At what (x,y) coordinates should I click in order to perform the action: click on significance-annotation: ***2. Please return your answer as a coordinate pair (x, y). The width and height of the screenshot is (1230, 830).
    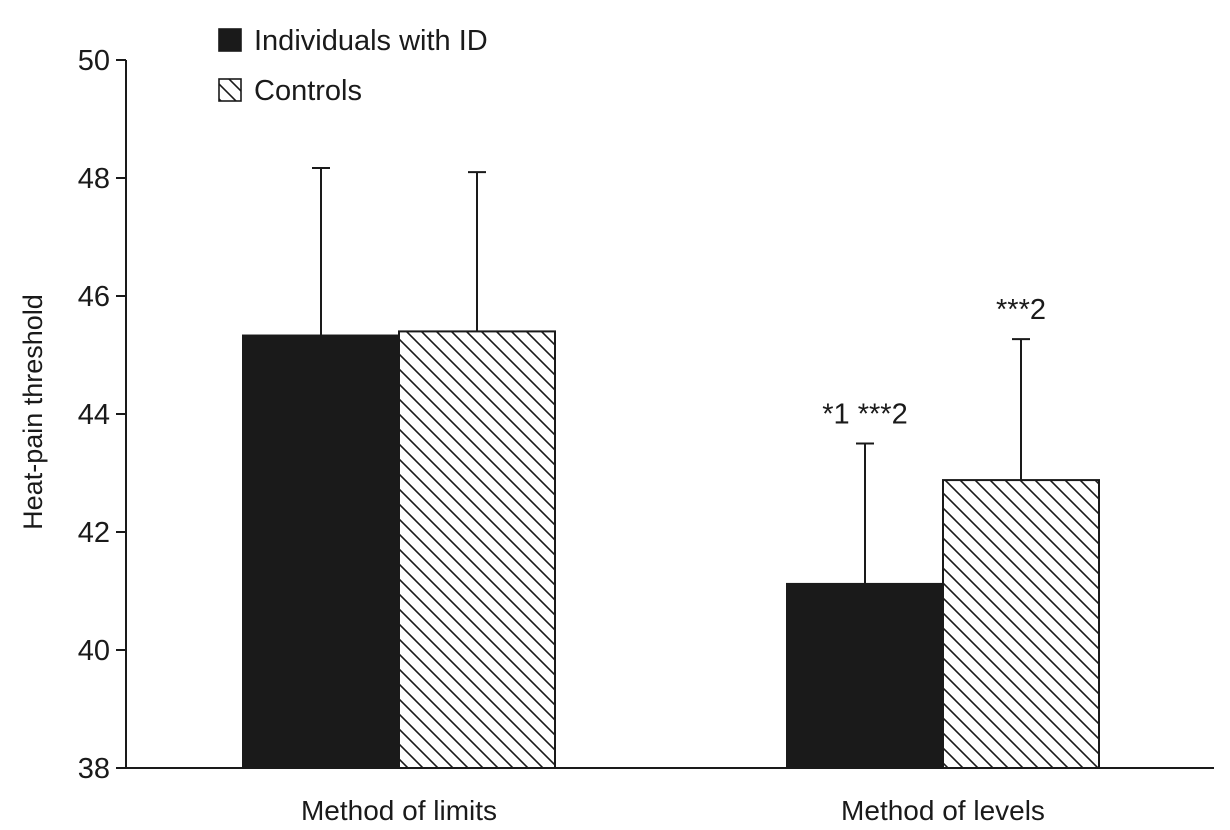
    Looking at the image, I should click on (1021, 310).